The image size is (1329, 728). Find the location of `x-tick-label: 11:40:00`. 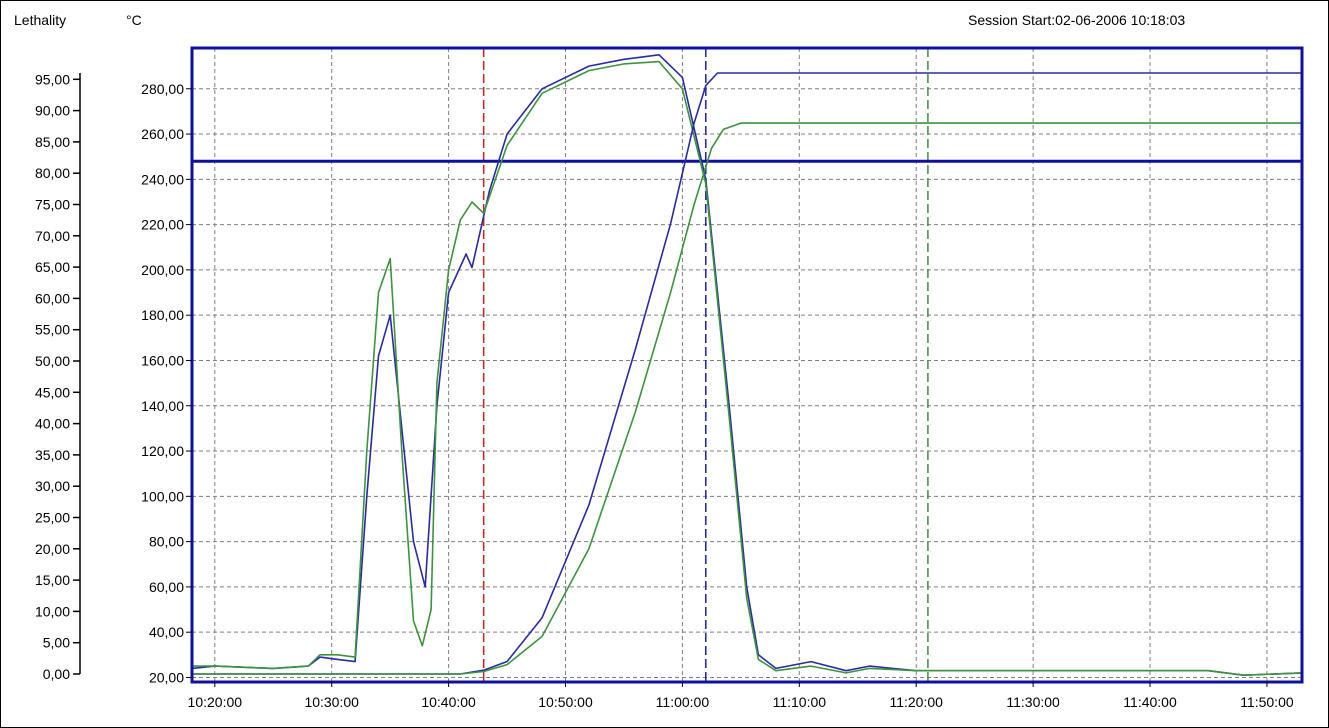

x-tick-label: 11:40:00 is located at coordinates (1150, 702).